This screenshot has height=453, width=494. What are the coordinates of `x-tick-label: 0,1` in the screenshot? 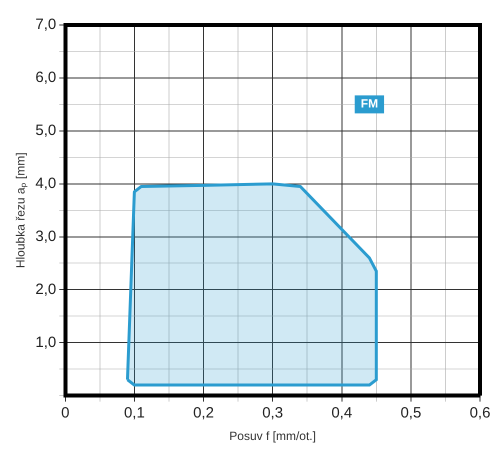 It's located at (134, 413).